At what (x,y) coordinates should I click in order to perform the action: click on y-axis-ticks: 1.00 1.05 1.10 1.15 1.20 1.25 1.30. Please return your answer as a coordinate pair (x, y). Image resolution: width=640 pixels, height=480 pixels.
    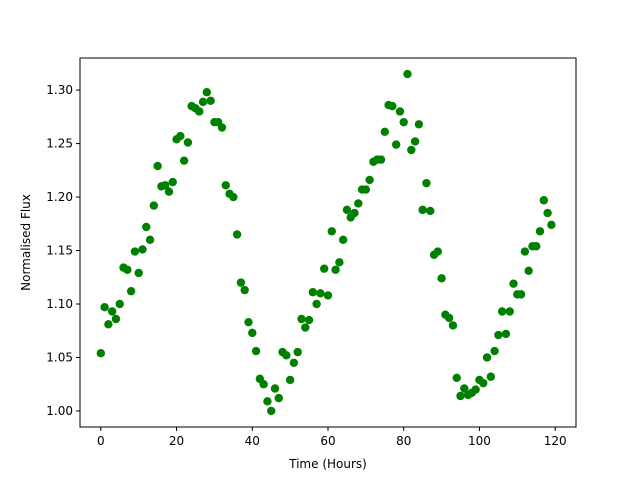
    Looking at the image, I should click on (63, 250).